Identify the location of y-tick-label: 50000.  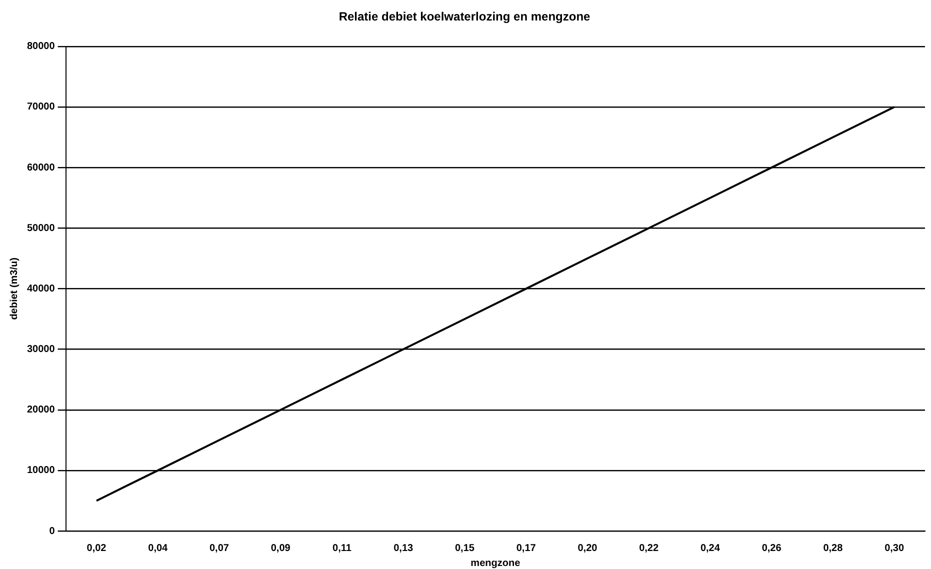
(41, 228).